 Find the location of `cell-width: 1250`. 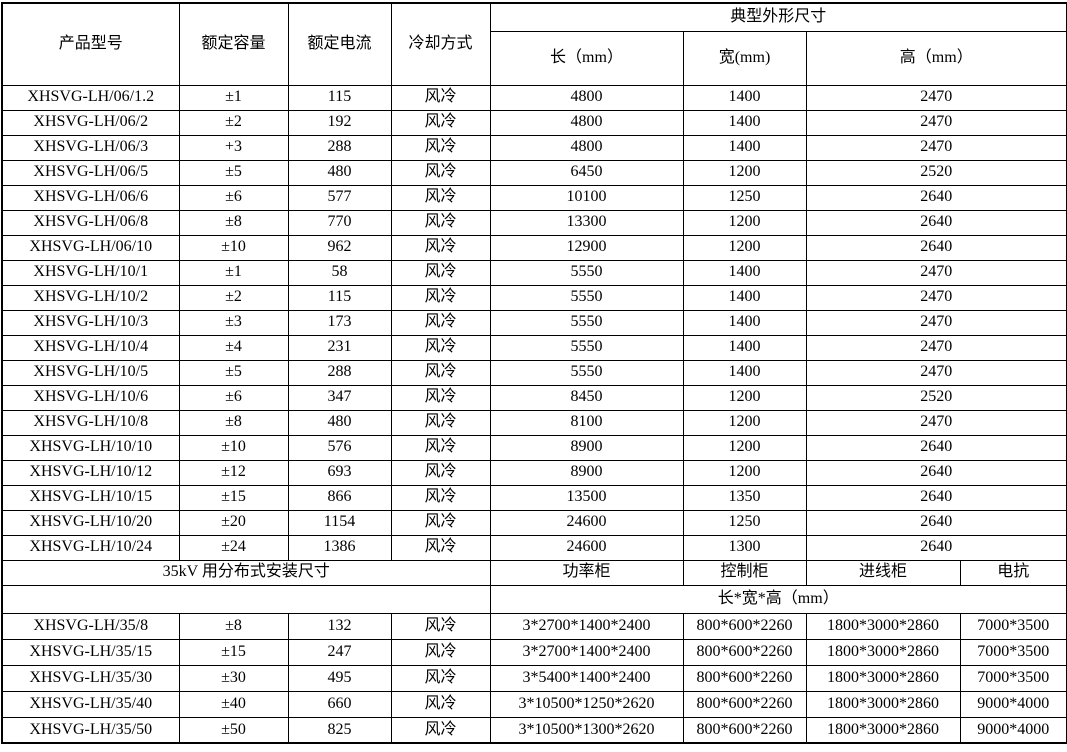

cell-width: 1250 is located at coordinates (744, 197).